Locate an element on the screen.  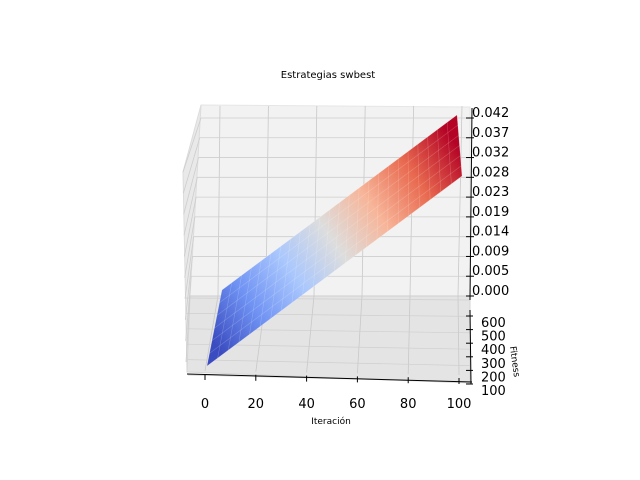
z-grid-left-0.042 is located at coordinates (192, 145).